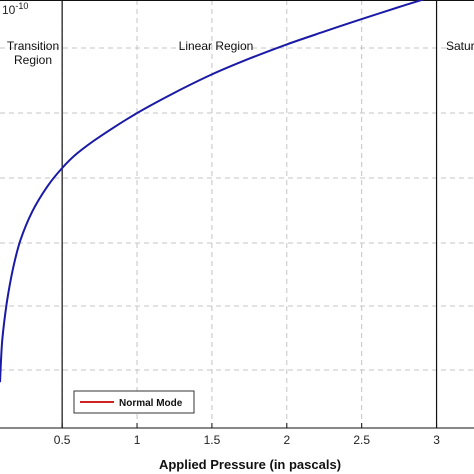  What do you see at coordinates (151, 403) in the screenshot?
I see `legend-entry-label: Normal Mode` at bounding box center [151, 403].